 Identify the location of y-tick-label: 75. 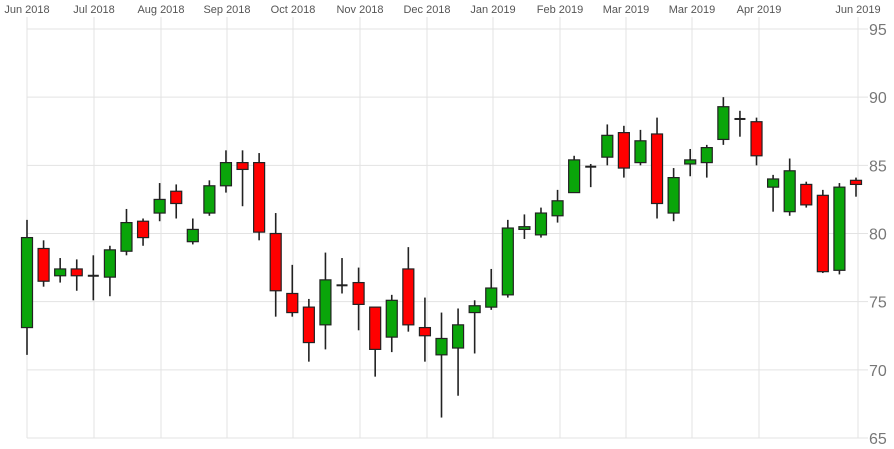
(878, 303).